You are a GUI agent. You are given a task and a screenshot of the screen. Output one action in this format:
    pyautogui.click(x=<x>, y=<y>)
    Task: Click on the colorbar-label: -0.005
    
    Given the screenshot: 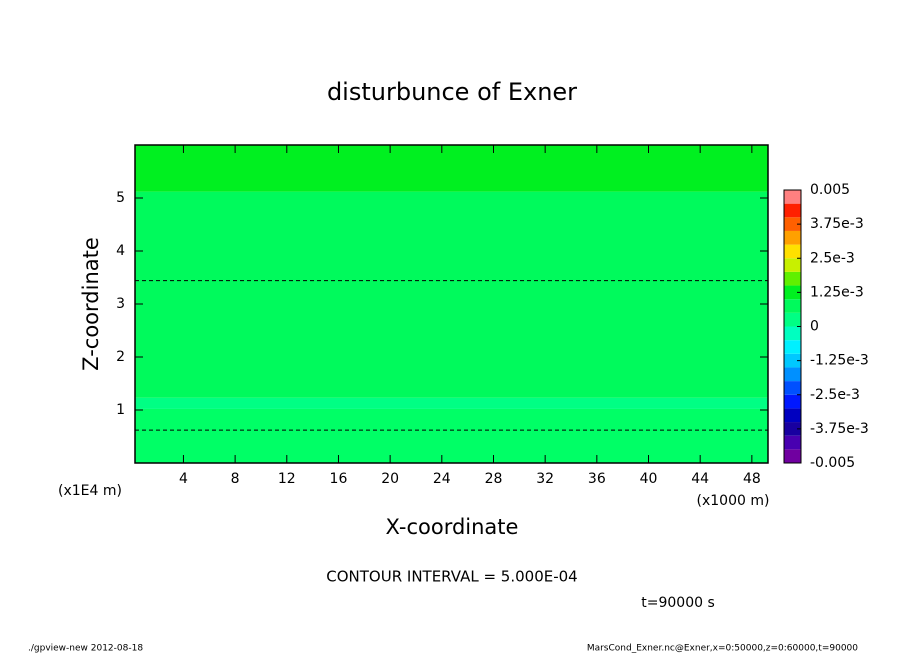 What is the action you would take?
    pyautogui.click(x=832, y=463)
    